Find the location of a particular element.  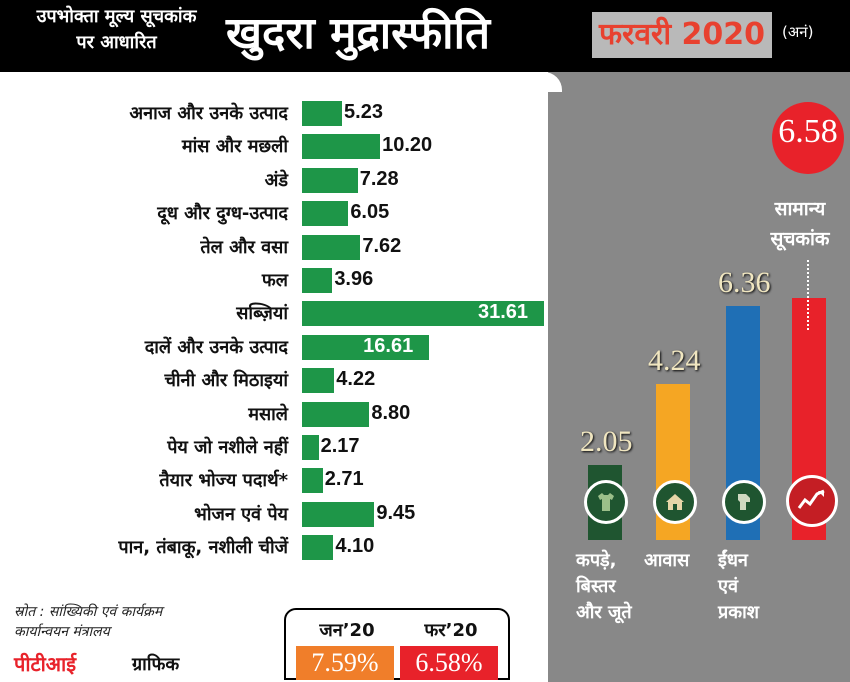

bar-value-label: 9.45 is located at coordinates (396, 512).